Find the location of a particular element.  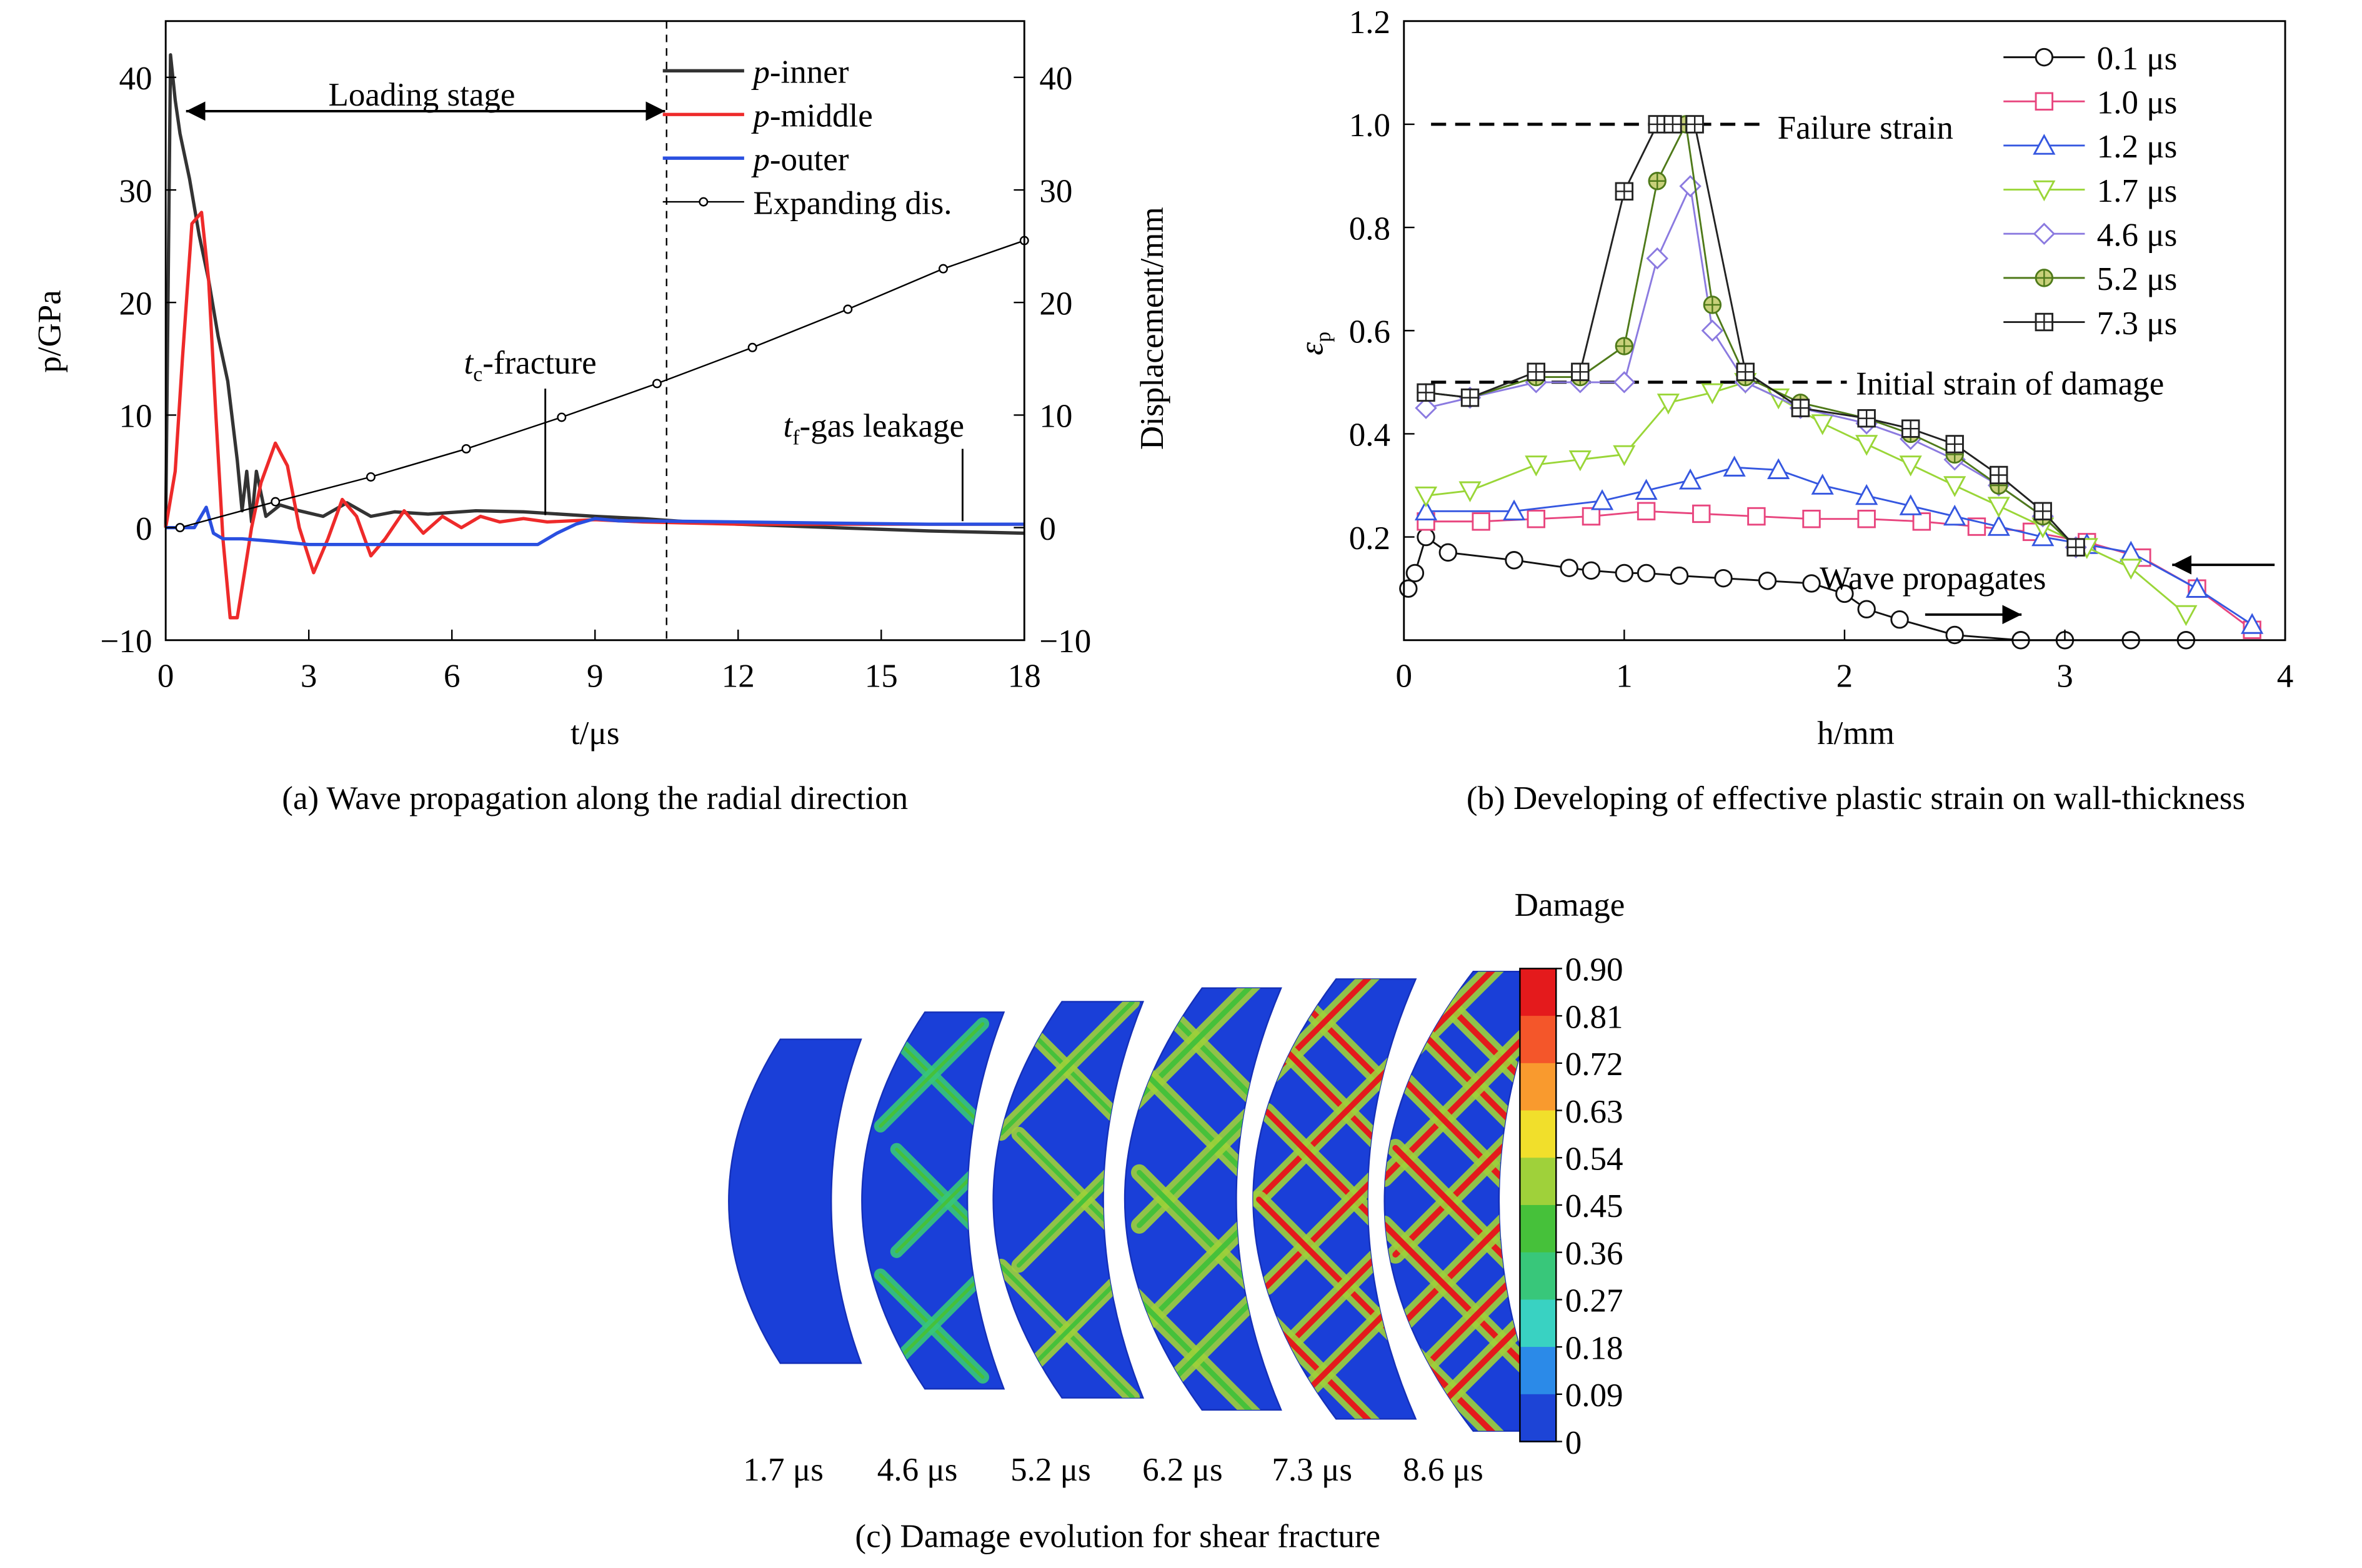

panel-b-y-tick-label: 0.4 is located at coordinates (1369, 435).